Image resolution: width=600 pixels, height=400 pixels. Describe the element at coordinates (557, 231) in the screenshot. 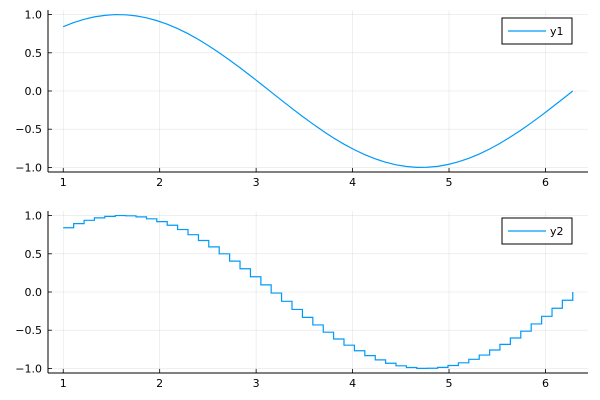

I see `legend-label: y2` at that location.